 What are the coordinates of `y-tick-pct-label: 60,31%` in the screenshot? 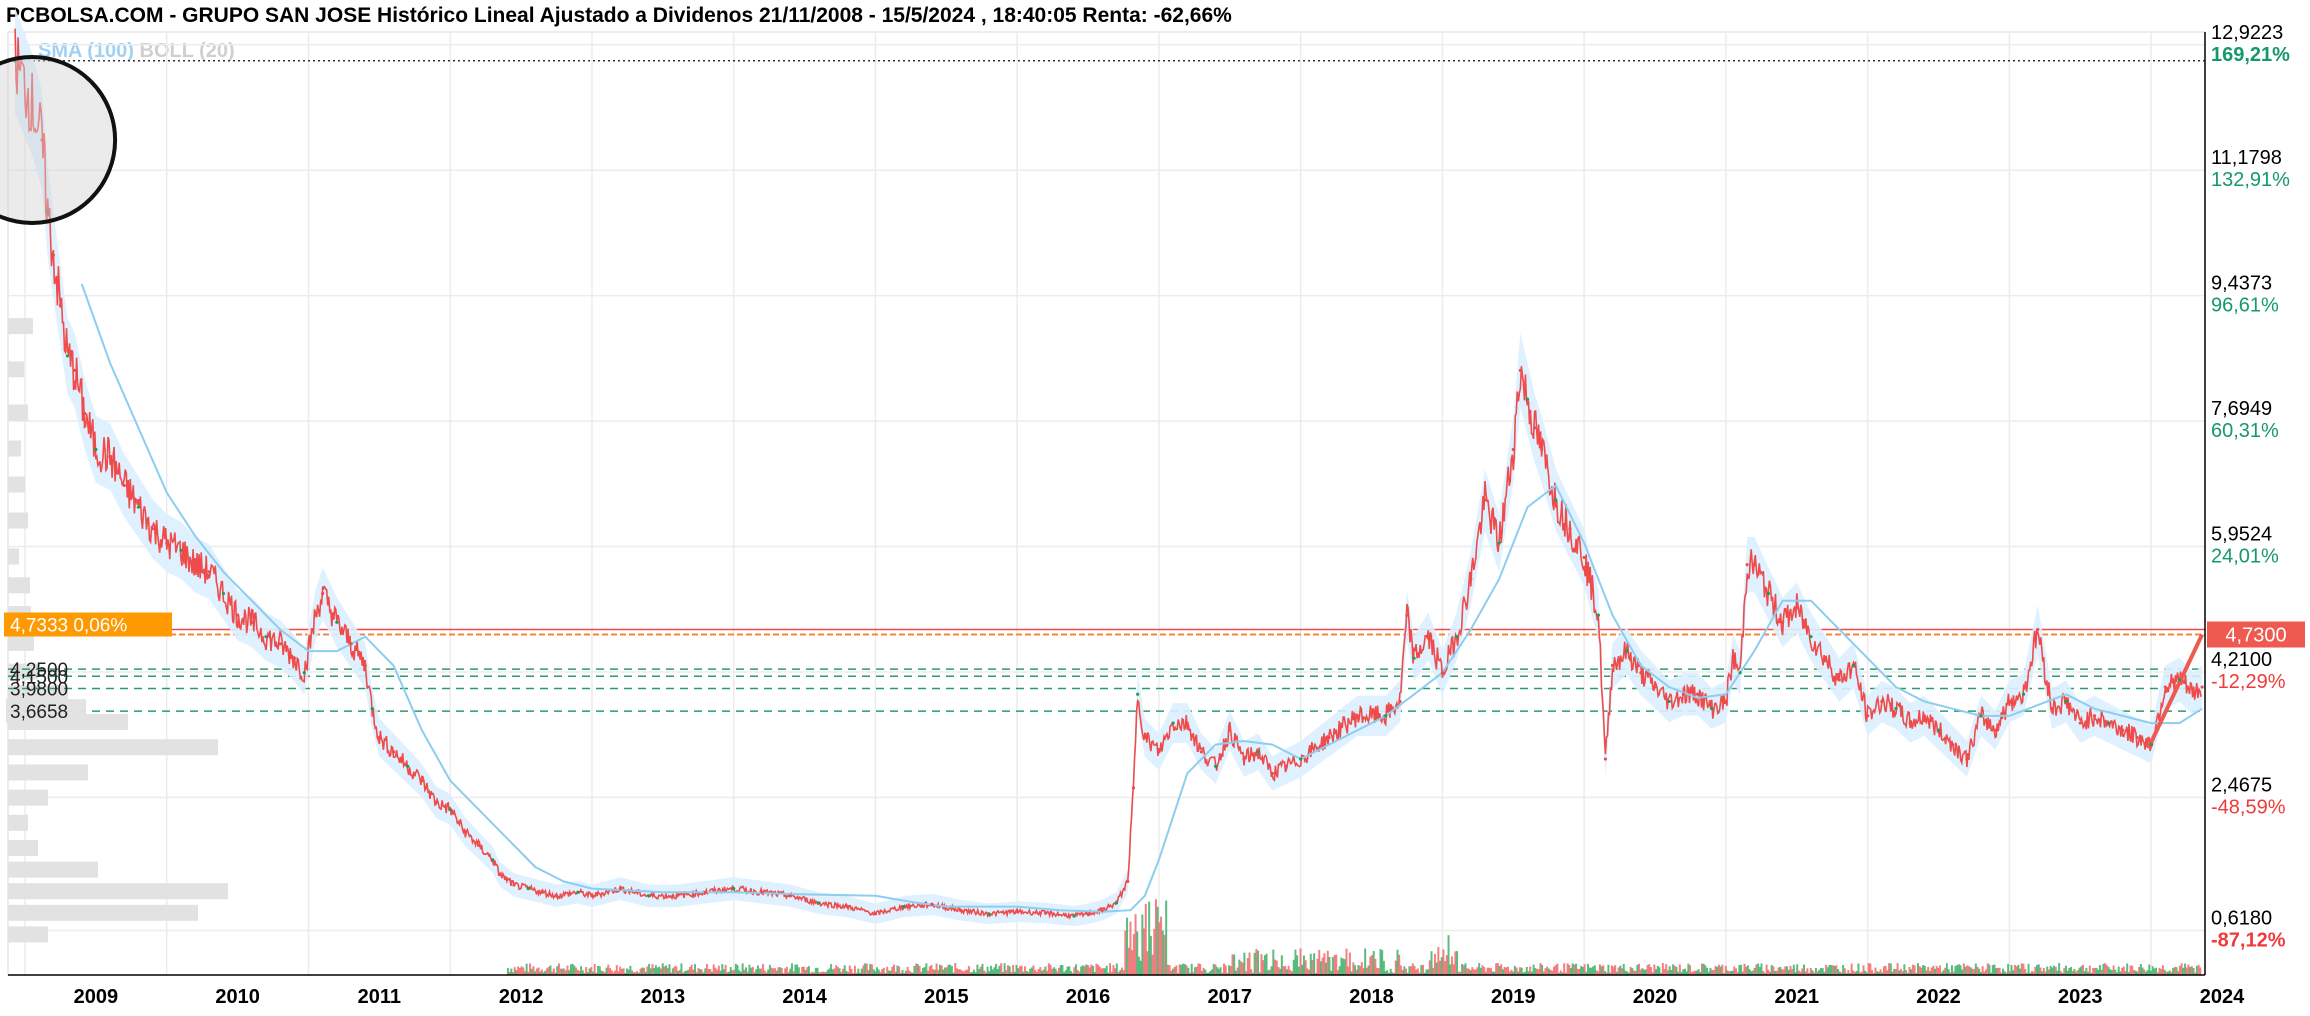 It's located at (2245, 431).